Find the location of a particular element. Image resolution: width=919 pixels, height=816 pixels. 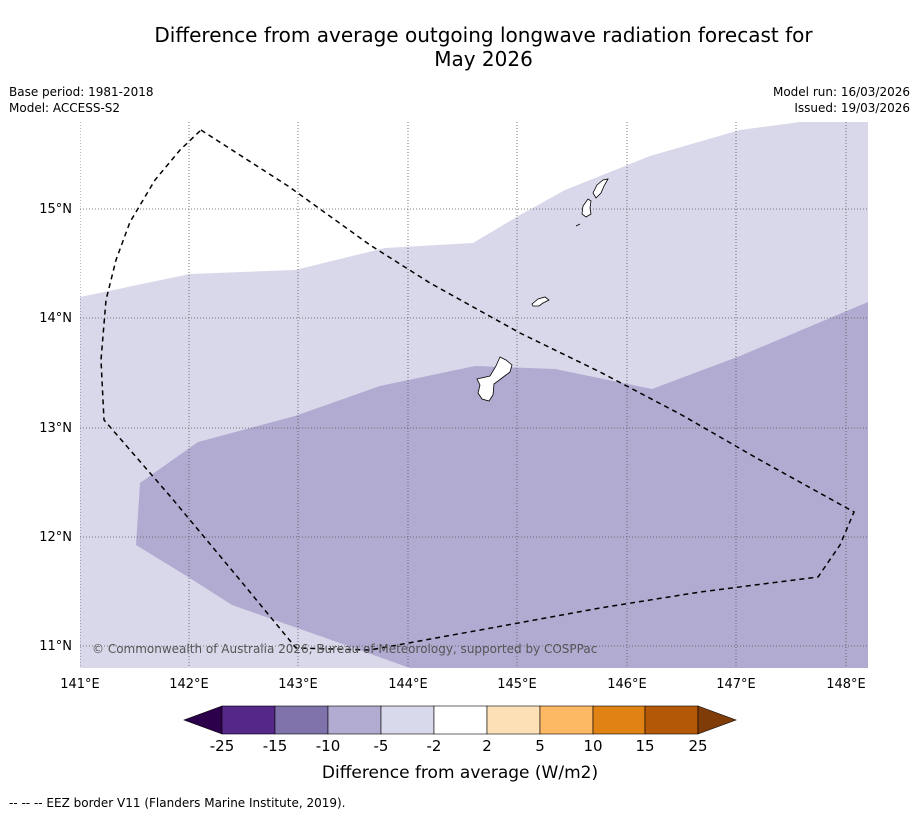

anomaly-strip-bottom-left is located at coordinates (95, 665).